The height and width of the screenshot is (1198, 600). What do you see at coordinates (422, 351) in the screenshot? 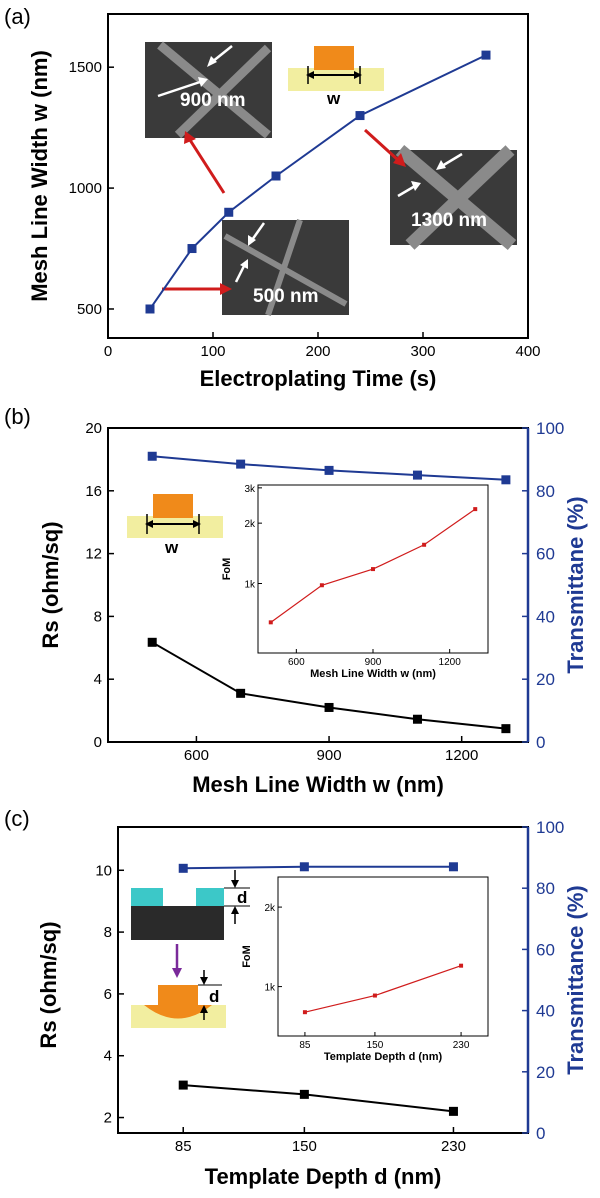
I see `x-tick-label: 300` at bounding box center [422, 351].